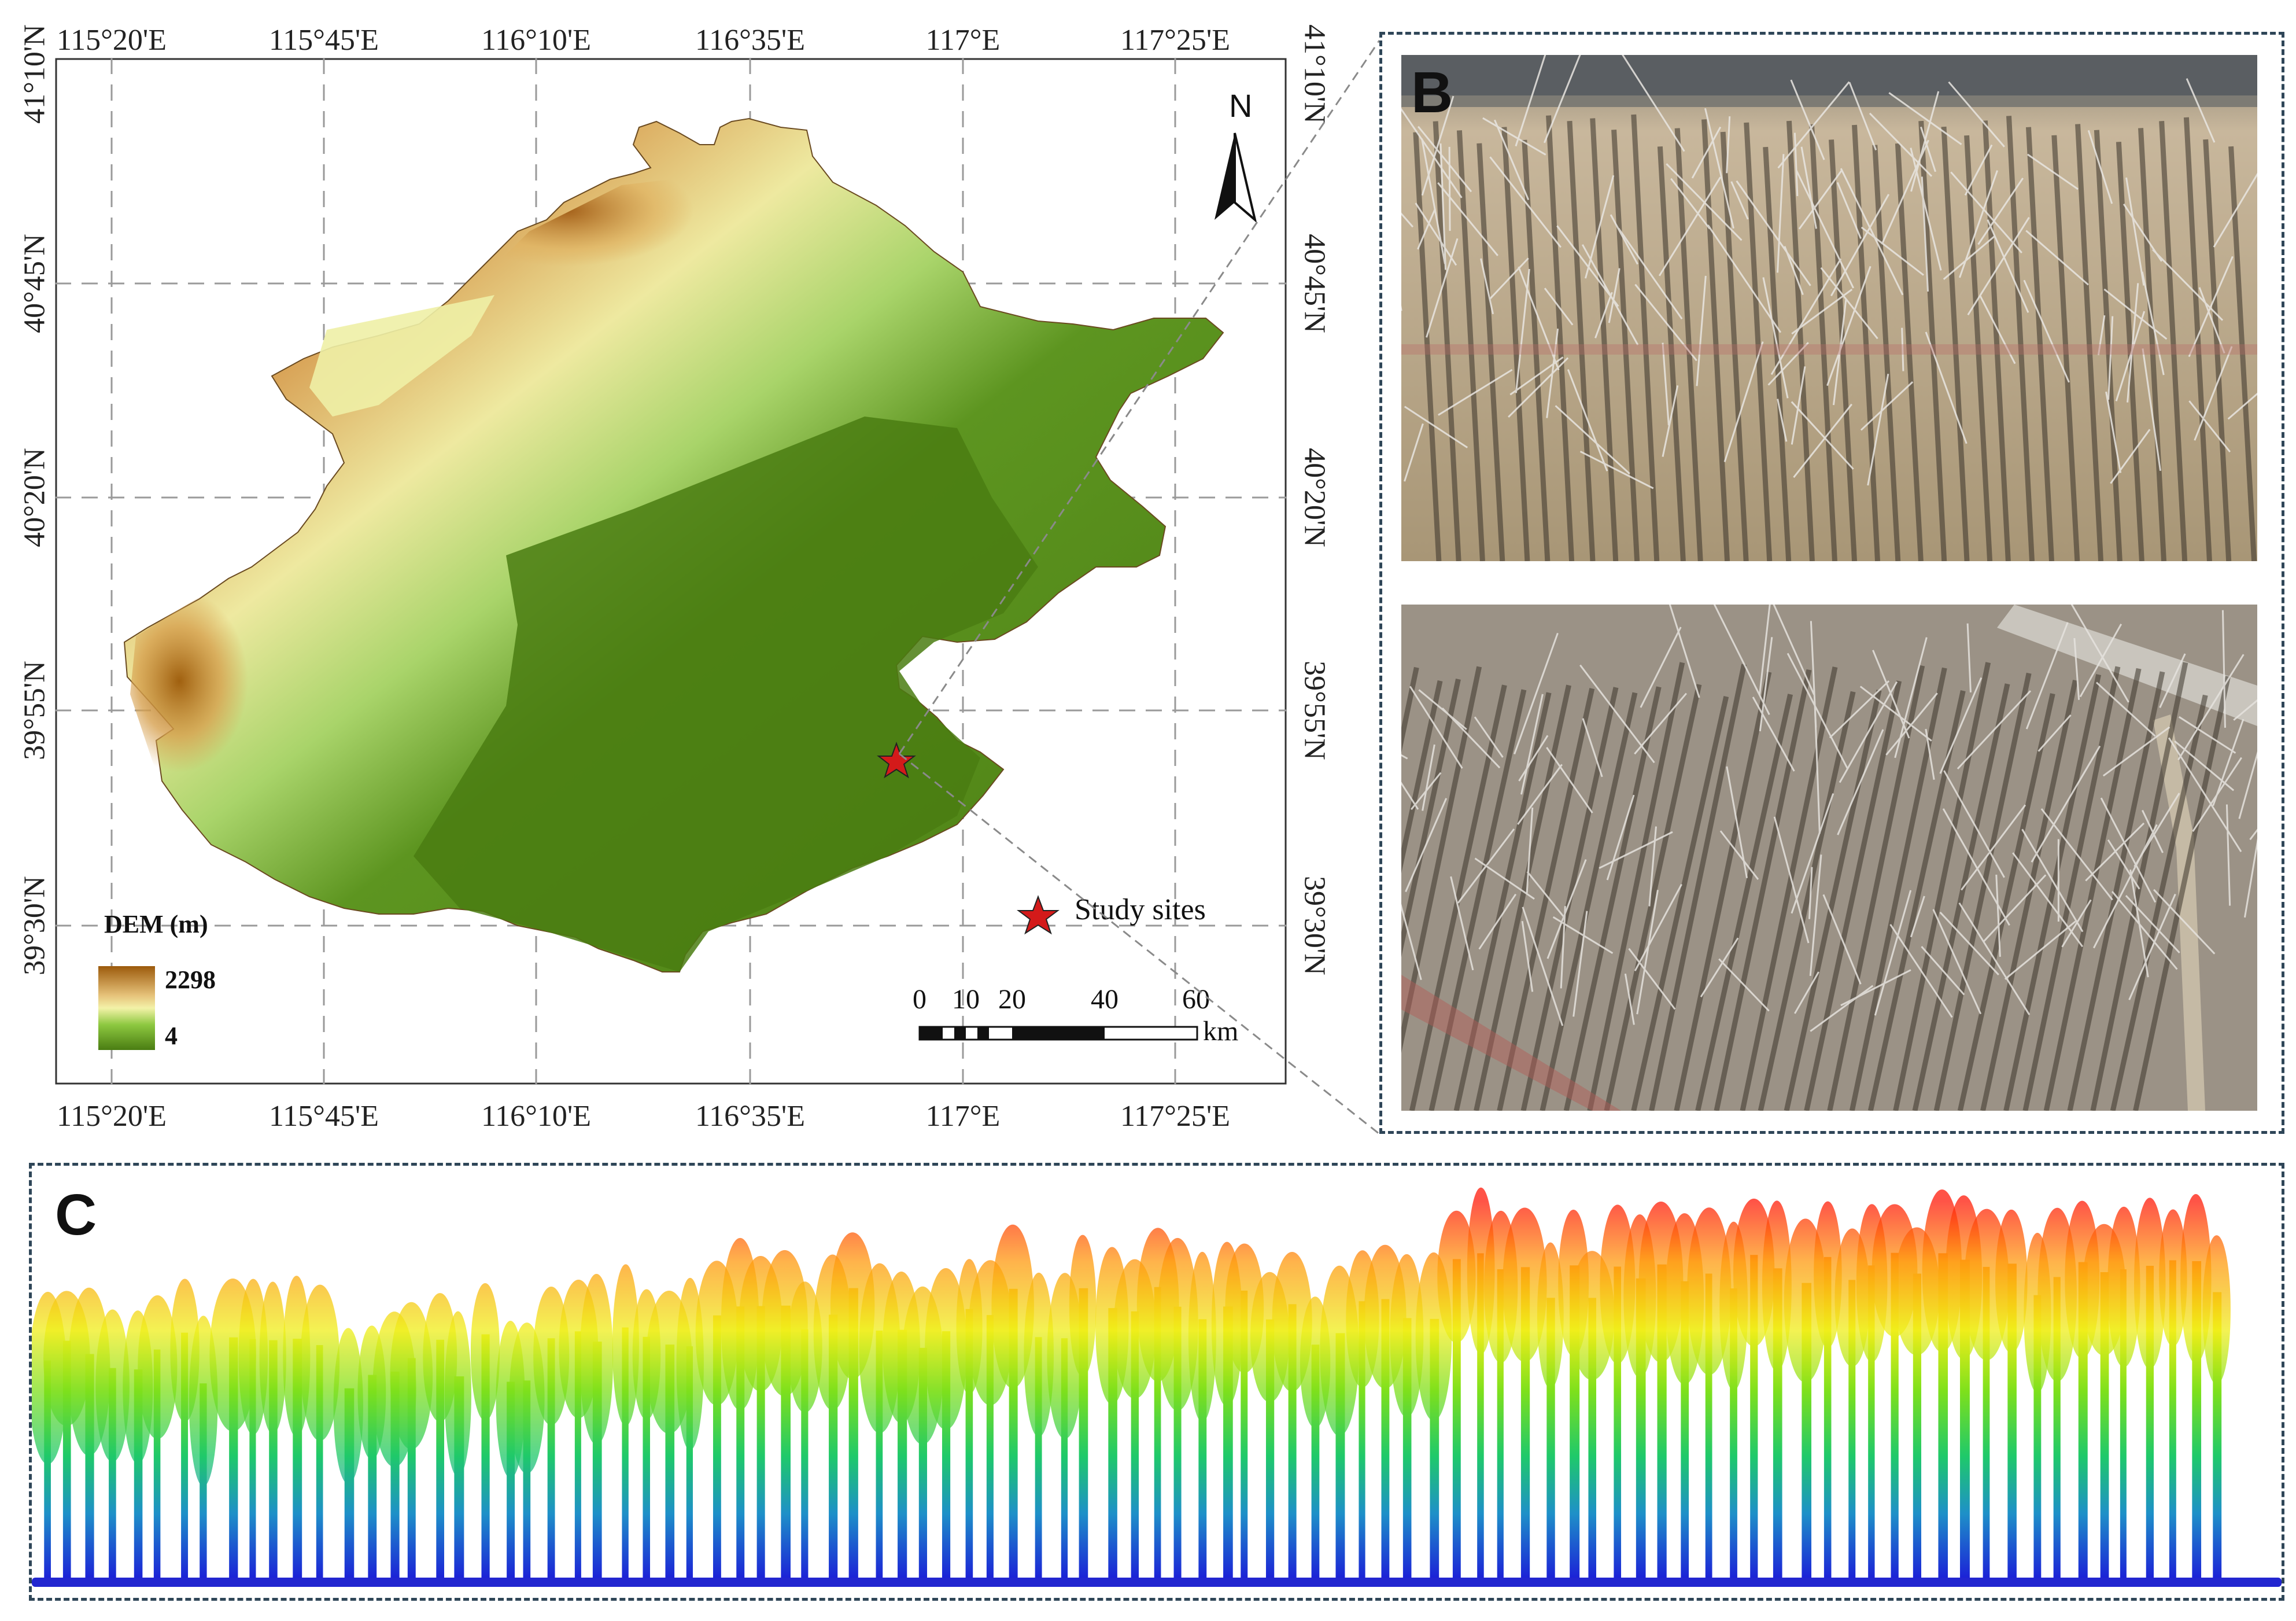  Describe the element at coordinates (112, 1116) in the screenshot. I see `bottom-tick-label: 115°20'E` at that location.